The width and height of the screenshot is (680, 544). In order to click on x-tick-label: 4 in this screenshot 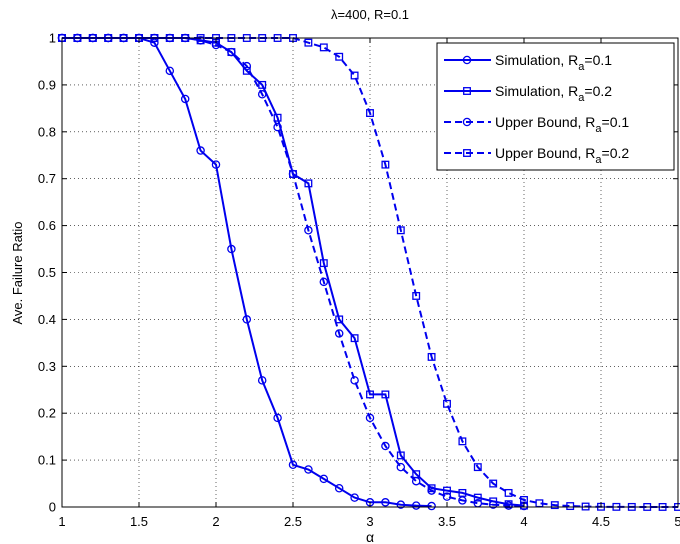, I will do `click(523, 521)`.